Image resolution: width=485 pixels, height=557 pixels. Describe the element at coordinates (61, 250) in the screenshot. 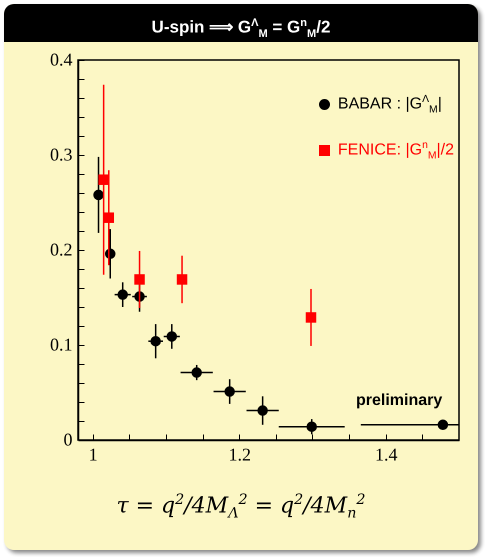

I see `y-tick-label: 0.2` at that location.